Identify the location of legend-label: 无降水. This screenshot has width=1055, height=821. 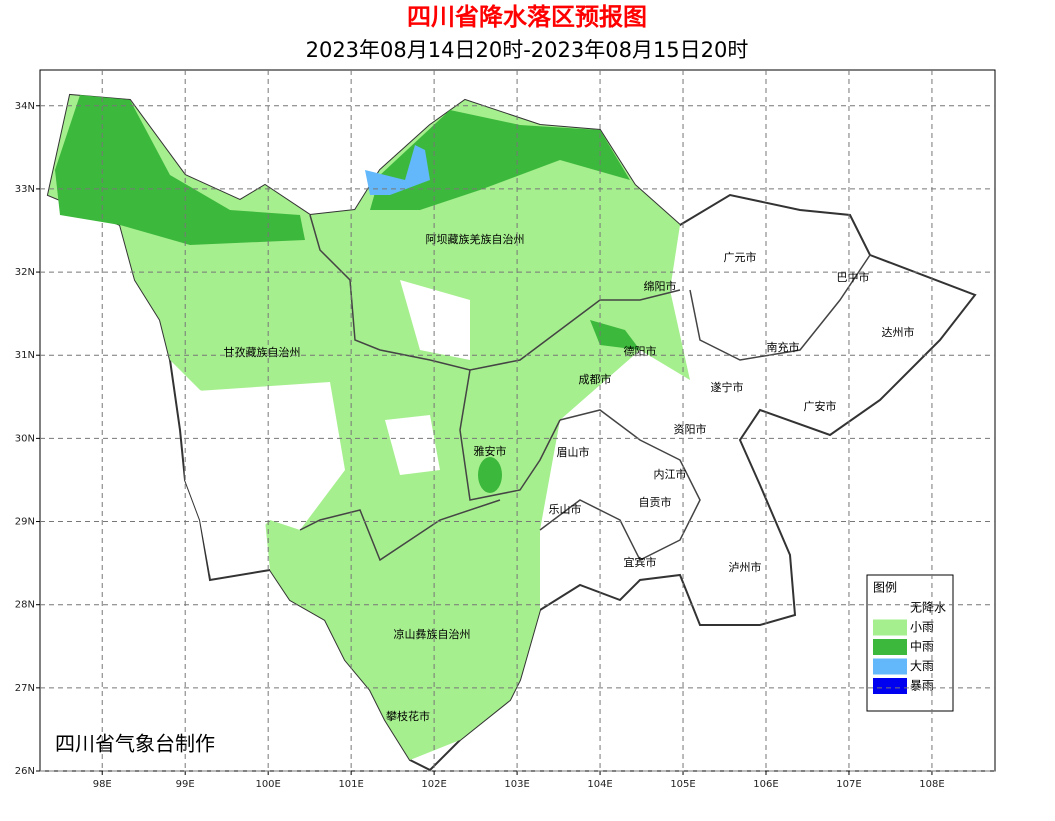
(928, 608).